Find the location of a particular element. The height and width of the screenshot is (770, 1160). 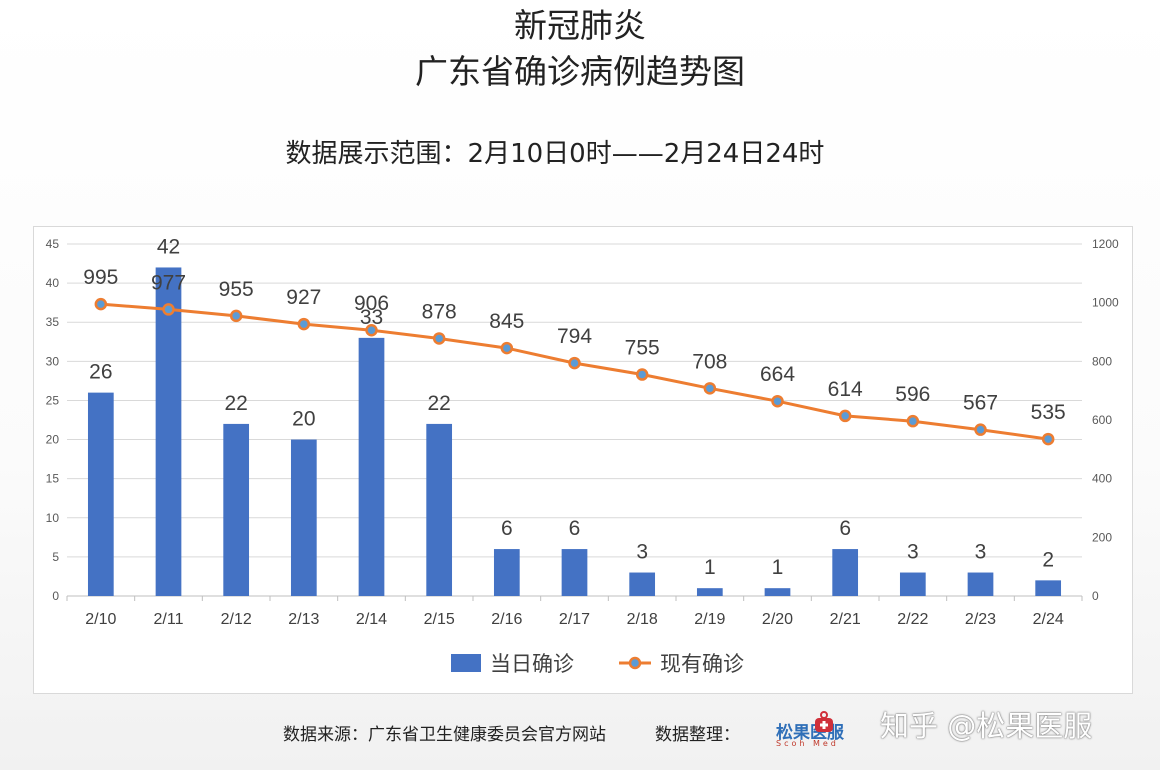

line-data-label: 708 is located at coordinates (709, 361).